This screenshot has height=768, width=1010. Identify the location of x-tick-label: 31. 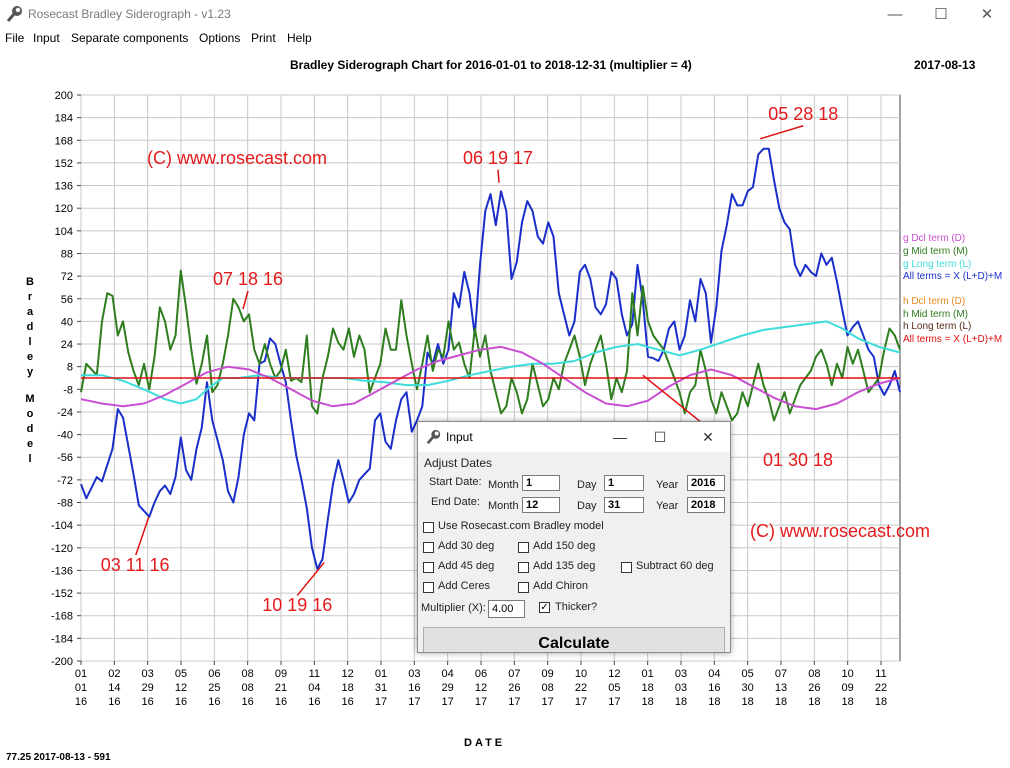
(381, 688).